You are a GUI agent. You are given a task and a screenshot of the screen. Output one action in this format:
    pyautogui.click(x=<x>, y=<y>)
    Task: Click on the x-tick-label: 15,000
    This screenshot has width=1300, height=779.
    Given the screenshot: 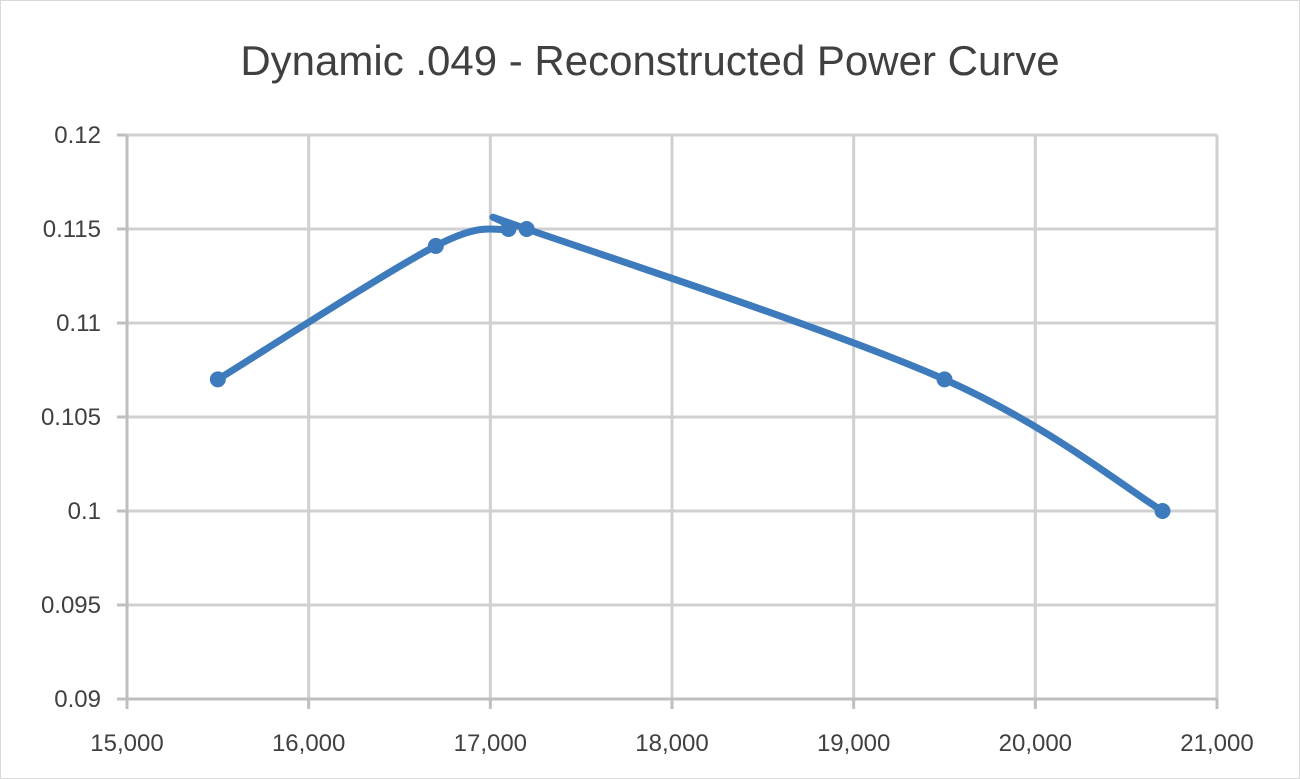 What is the action you would take?
    pyautogui.click(x=126, y=743)
    